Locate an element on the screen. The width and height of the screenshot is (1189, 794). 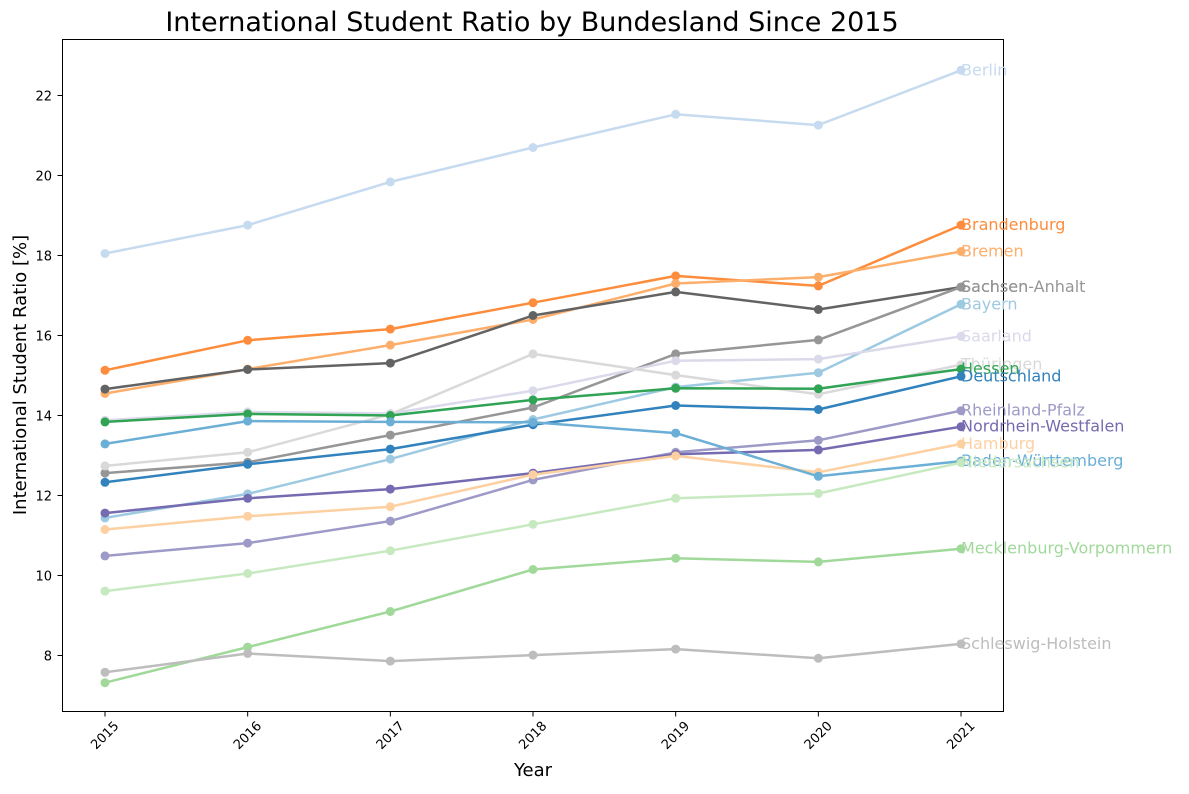
x-tick-label: 2017 is located at coordinates (391, 736).